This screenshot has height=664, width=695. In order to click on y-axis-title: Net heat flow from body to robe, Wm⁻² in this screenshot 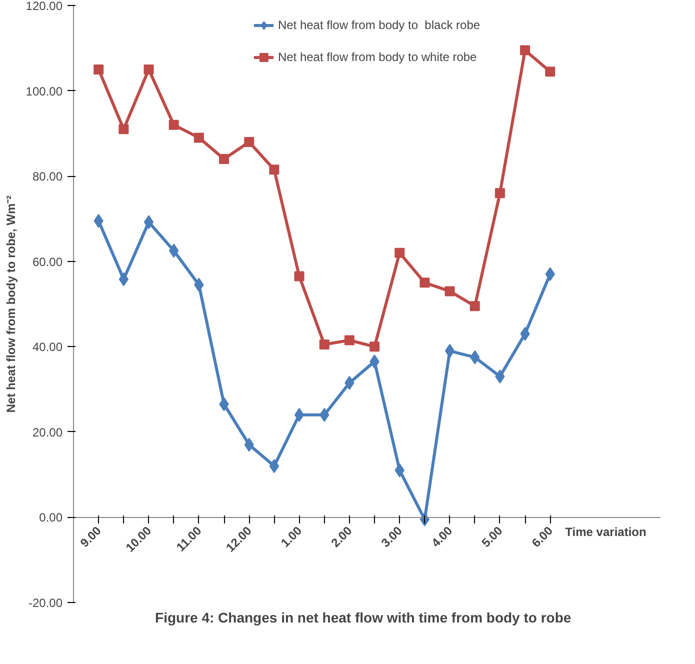, I will do `click(11, 304)`.